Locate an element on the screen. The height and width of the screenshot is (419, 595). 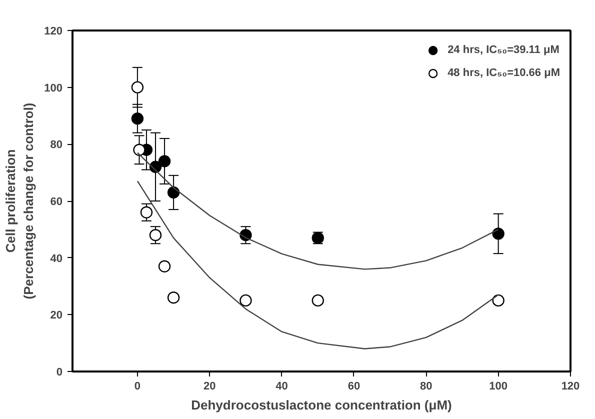
y-tick-label: 40 is located at coordinates (56, 258).